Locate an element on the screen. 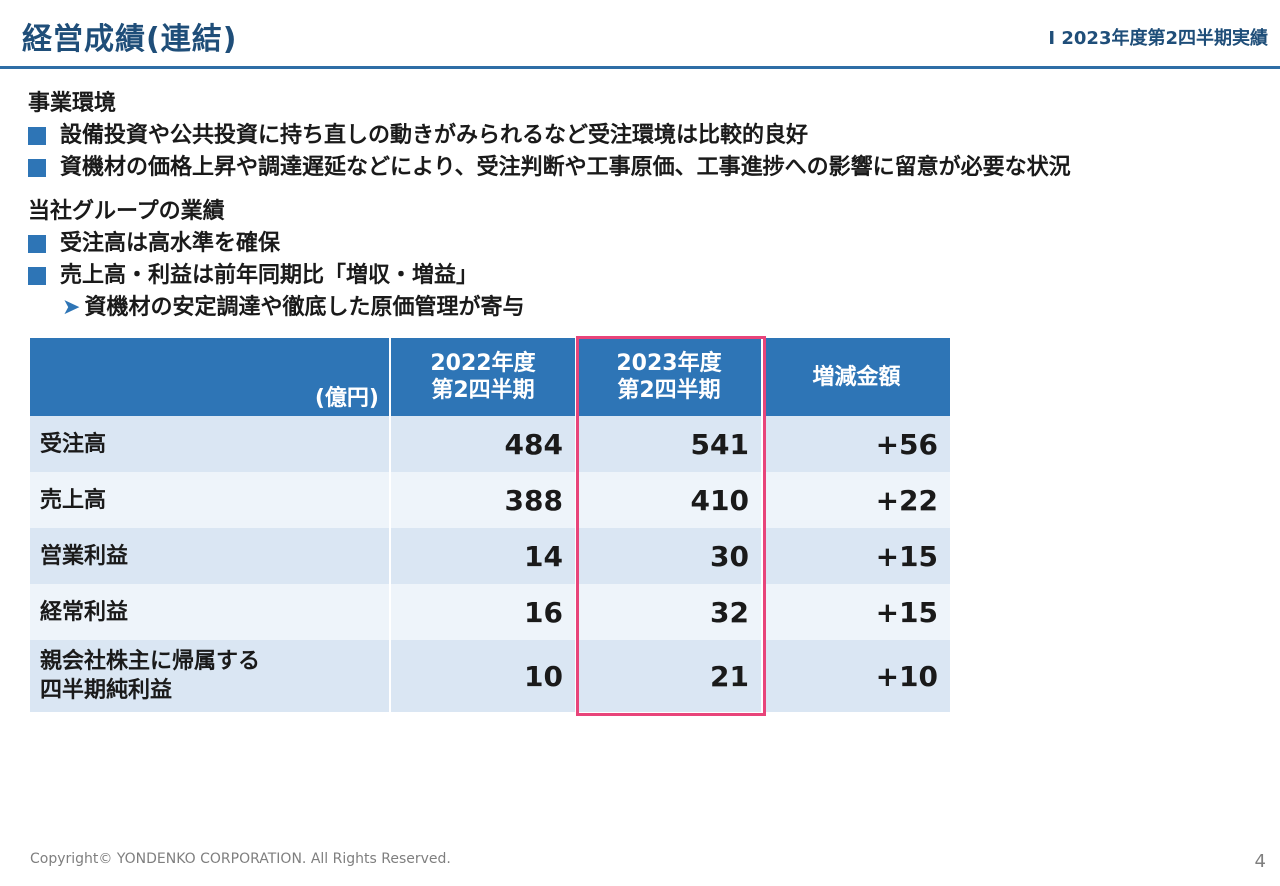  value-2023: 32 is located at coordinates (669, 612).